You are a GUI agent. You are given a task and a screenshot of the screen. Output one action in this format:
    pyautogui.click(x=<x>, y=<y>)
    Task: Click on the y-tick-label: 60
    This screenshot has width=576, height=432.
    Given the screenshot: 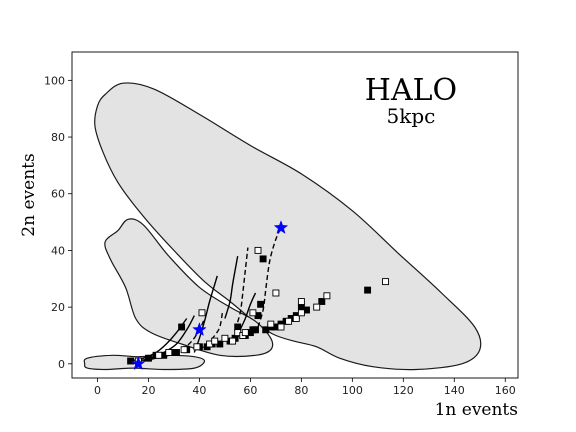 What is the action you would take?
    pyautogui.click(x=58, y=194)
    